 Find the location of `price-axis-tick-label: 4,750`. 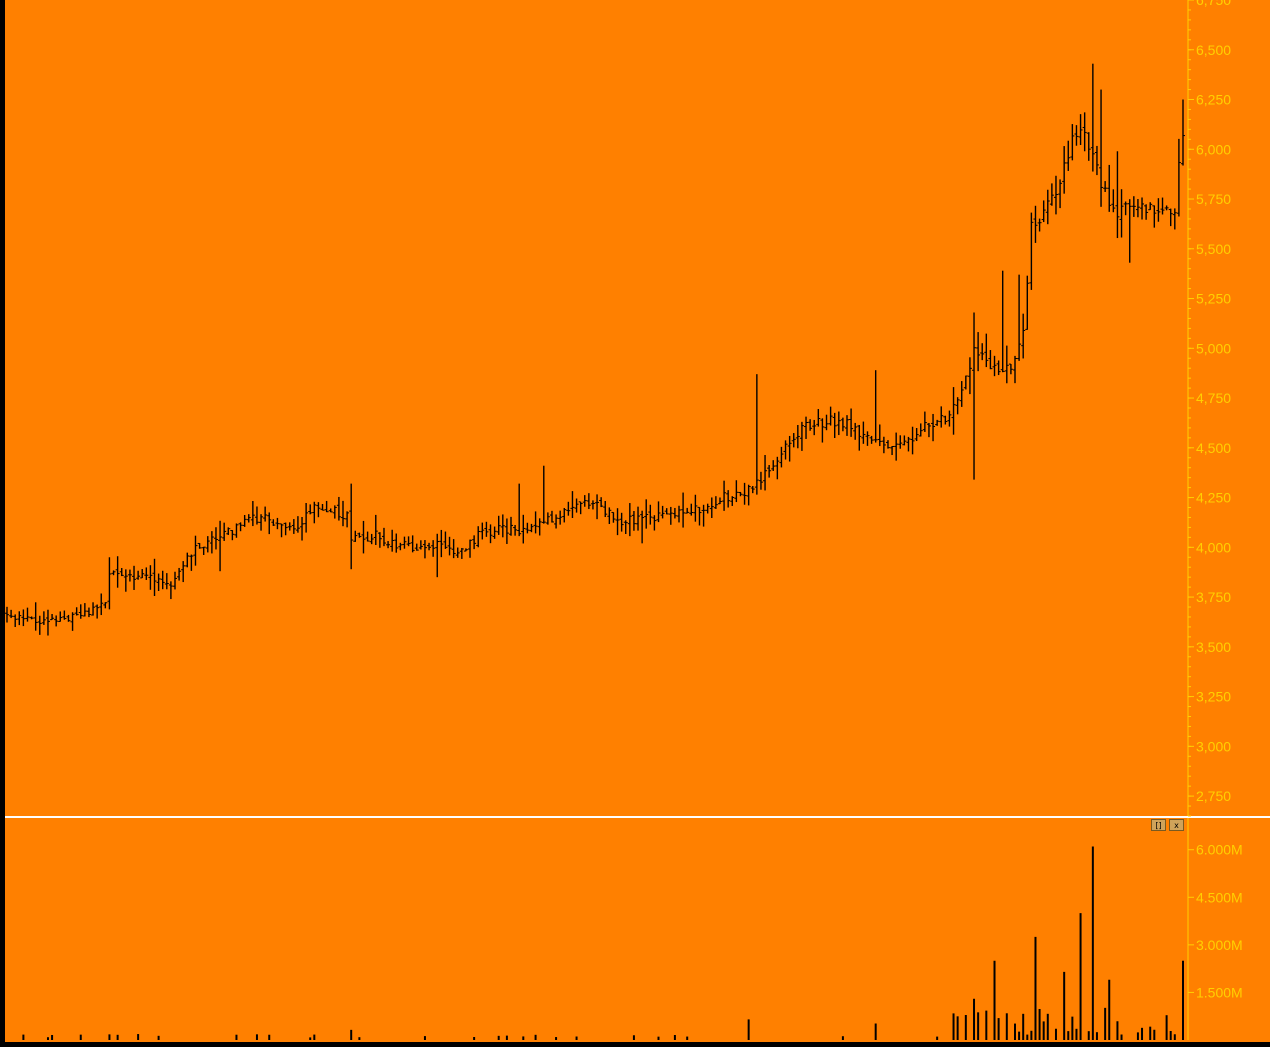

price-axis-tick-label: 4,750 is located at coordinates (1213, 398).